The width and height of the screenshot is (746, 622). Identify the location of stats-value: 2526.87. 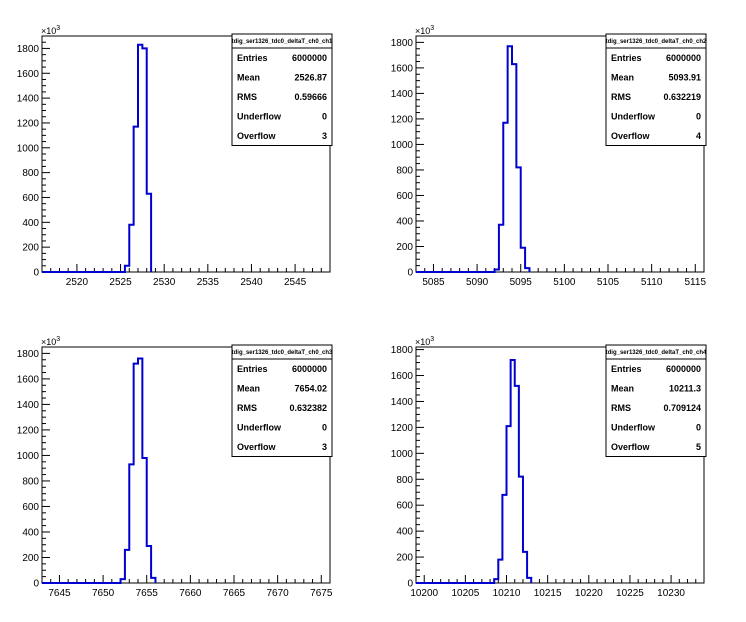
(310, 78).